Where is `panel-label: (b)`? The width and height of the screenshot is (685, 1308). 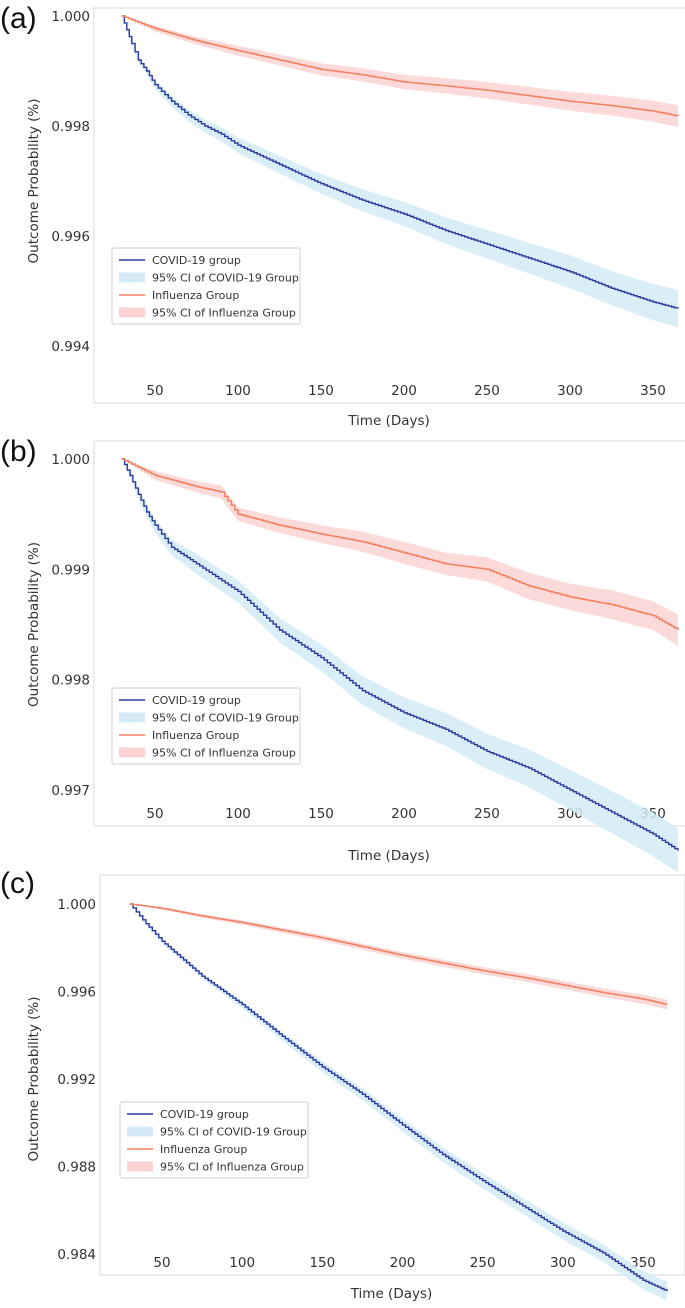 panel-label: (b) is located at coordinates (18, 451).